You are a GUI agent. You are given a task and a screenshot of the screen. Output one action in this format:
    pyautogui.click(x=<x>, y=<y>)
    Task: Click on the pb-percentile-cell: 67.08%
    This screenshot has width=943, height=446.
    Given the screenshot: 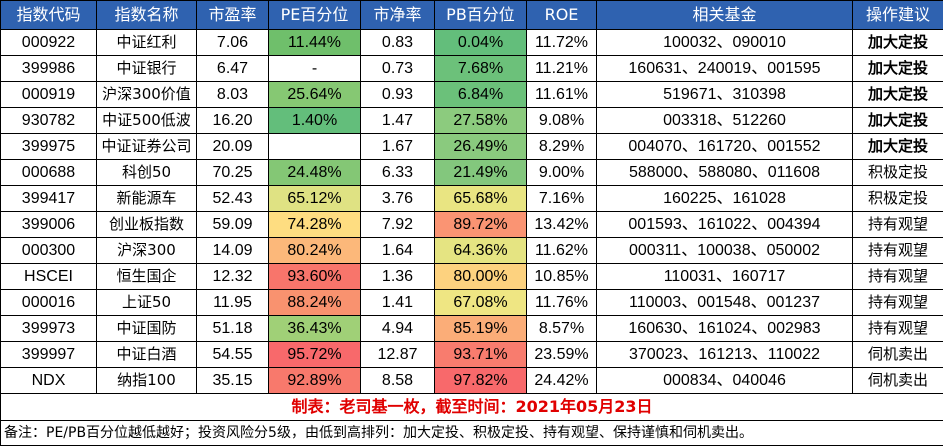 What is the action you would take?
    pyautogui.click(x=481, y=303)
    